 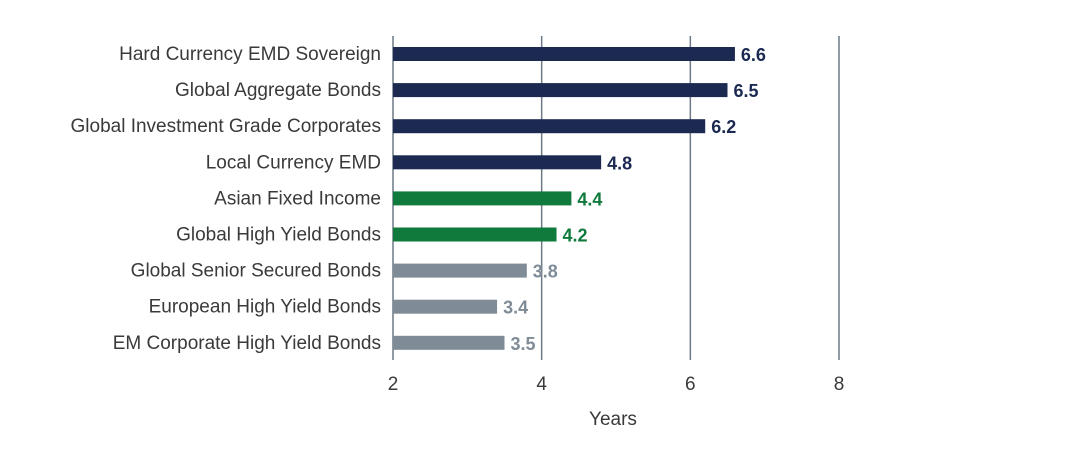 What do you see at coordinates (723, 127) in the screenshot?
I see `value-label: 6.2` at bounding box center [723, 127].